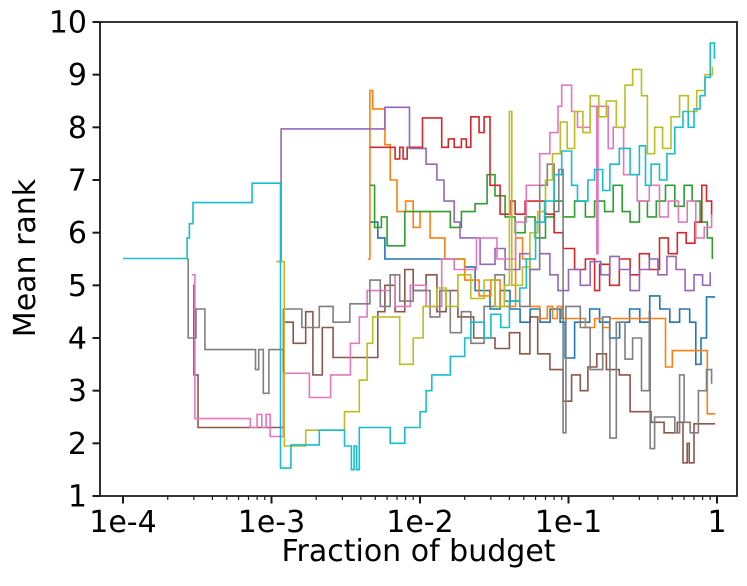 The height and width of the screenshot is (586, 747). Describe the element at coordinates (716, 522) in the screenshot. I see `x-tick-label: 1` at that location.